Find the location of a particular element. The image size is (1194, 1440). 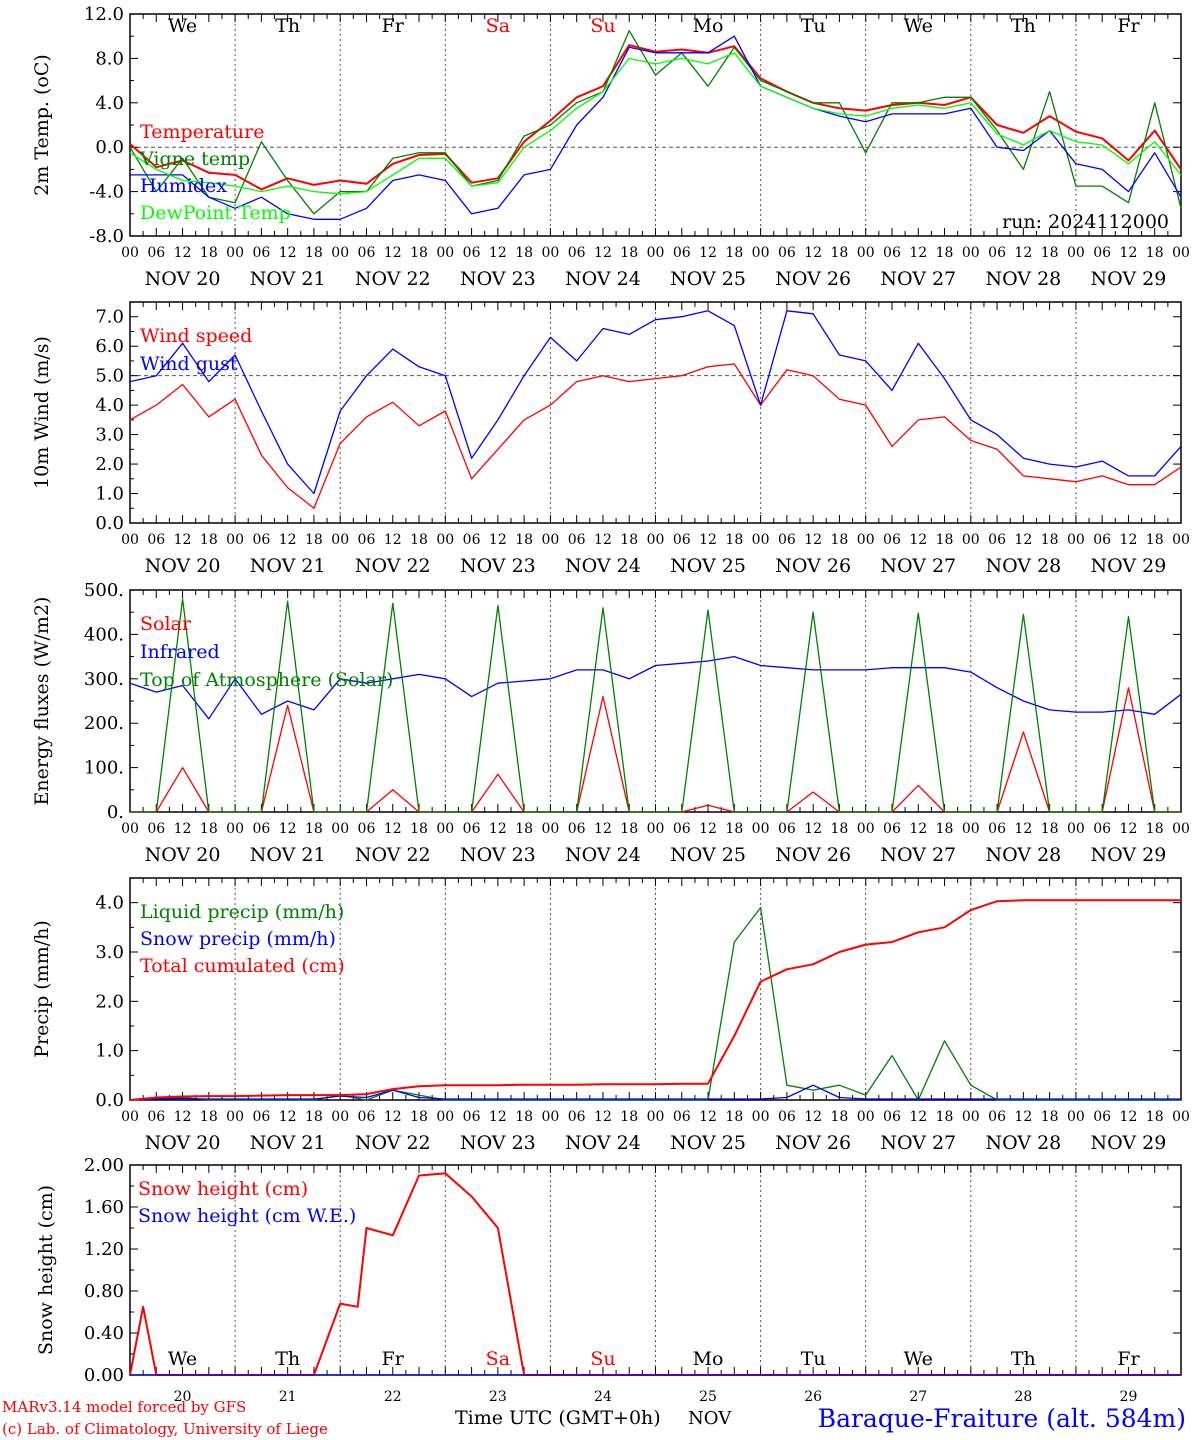

series-line-wind-gust is located at coordinates (655, 402).